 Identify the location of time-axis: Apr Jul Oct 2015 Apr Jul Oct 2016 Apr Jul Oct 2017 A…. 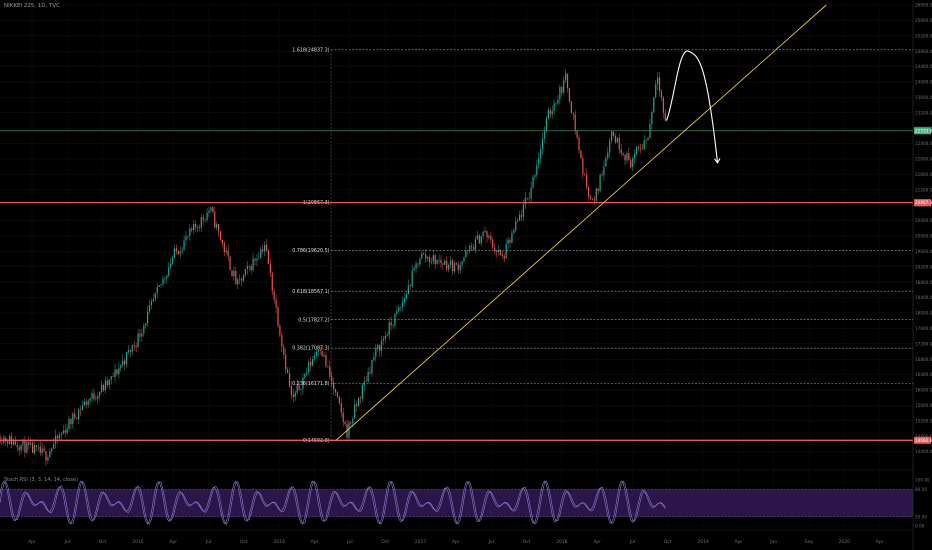
(456, 537).